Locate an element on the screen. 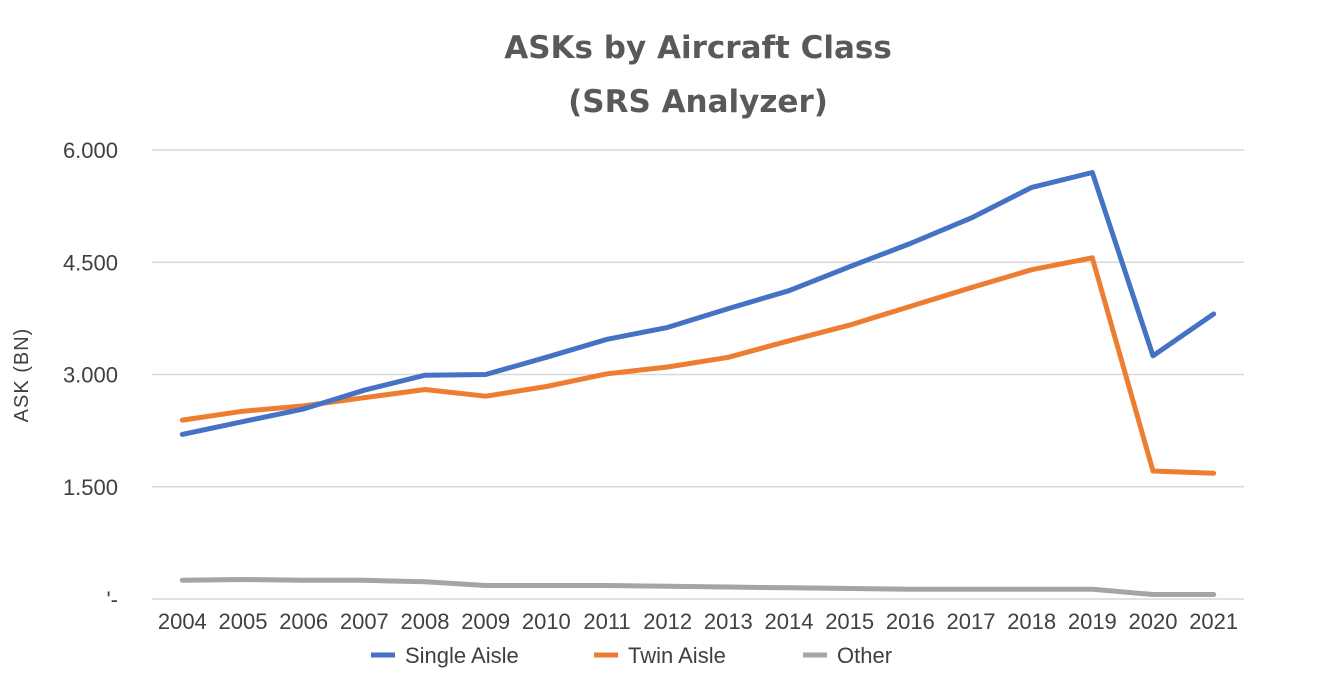  x-tick-label: 2005 is located at coordinates (243, 621).